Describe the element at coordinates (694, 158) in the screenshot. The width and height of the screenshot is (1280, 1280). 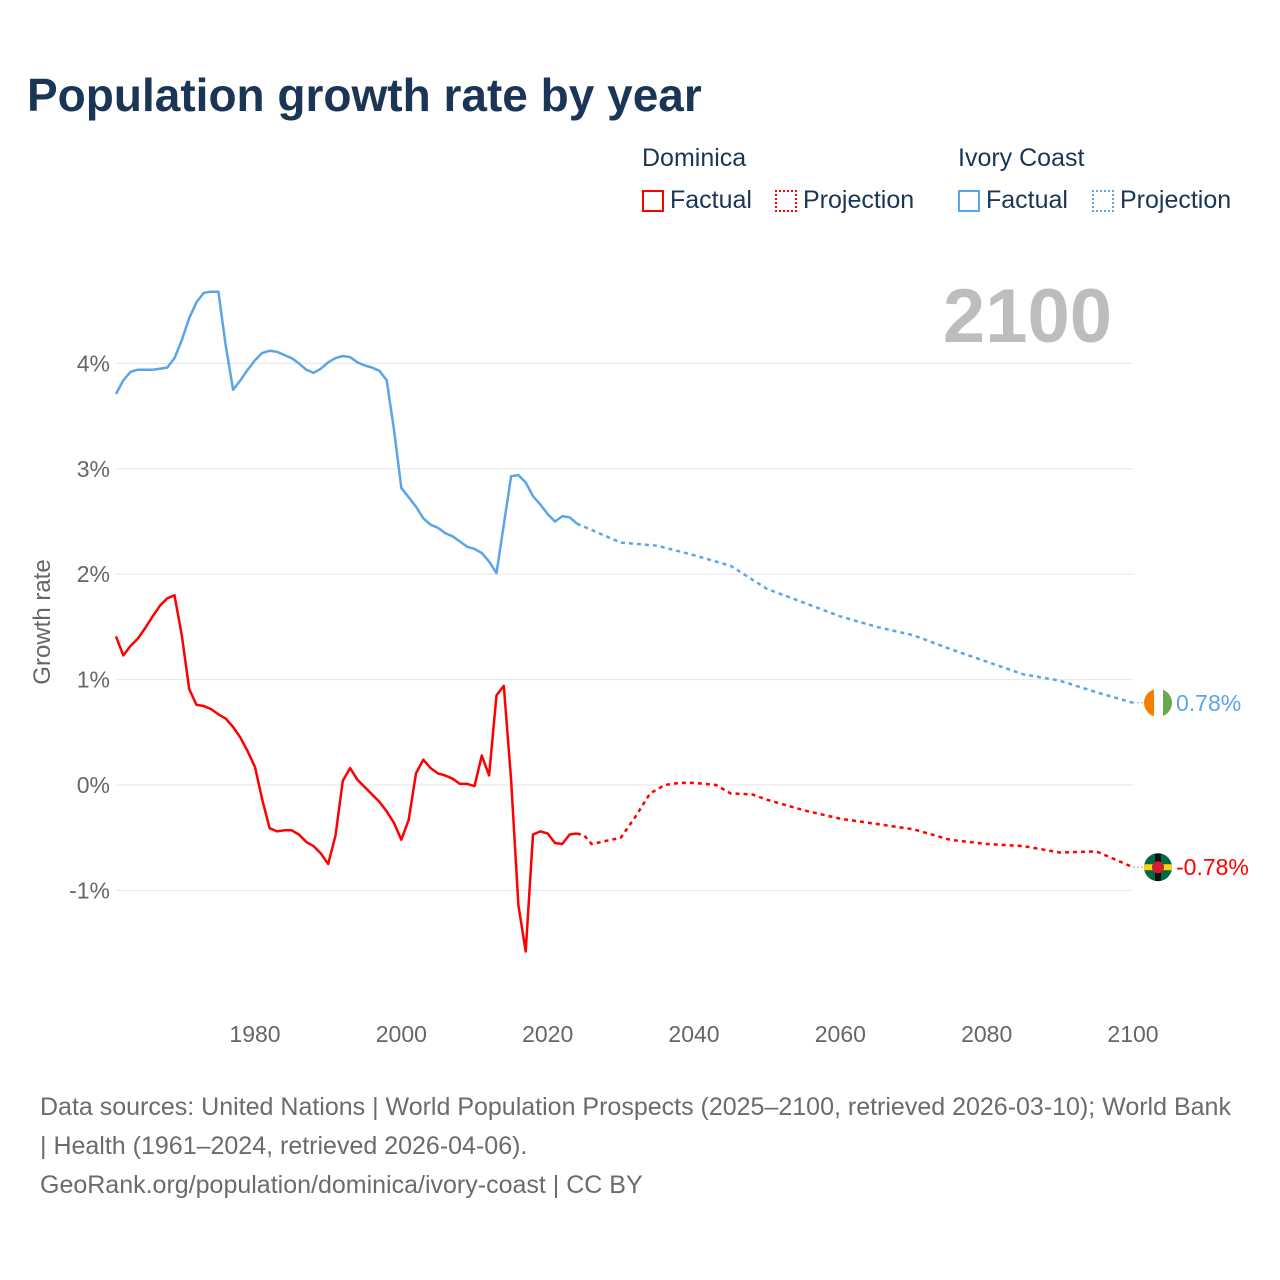
I see `legend-group-dominica: Dominica` at that location.